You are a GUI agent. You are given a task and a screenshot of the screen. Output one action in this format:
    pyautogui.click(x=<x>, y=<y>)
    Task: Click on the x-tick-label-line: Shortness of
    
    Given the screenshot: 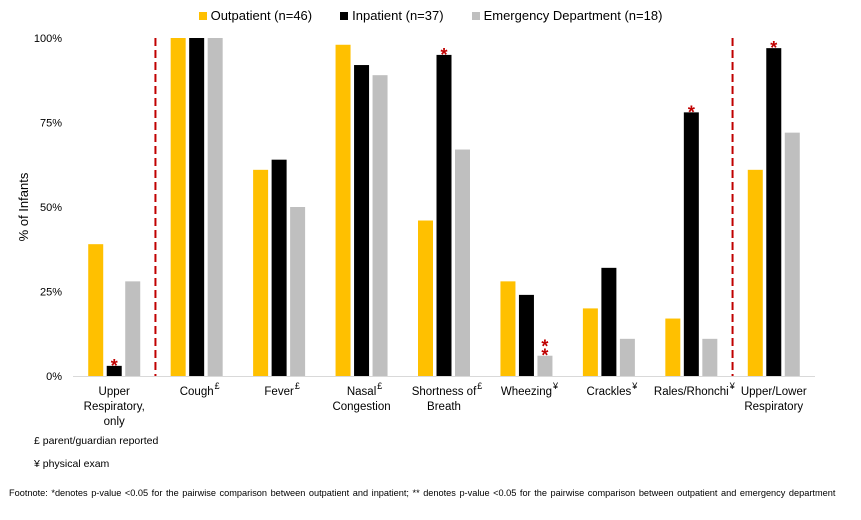 What is the action you would take?
    pyautogui.click(x=444, y=392)
    